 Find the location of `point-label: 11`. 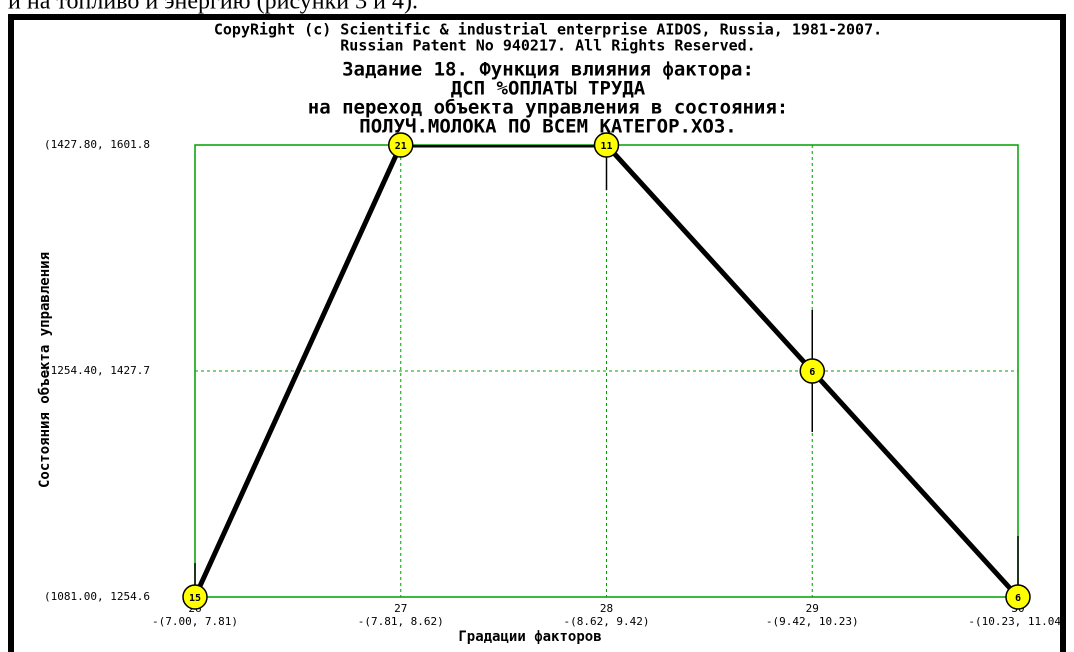

point-label: 11 is located at coordinates (606, 146).